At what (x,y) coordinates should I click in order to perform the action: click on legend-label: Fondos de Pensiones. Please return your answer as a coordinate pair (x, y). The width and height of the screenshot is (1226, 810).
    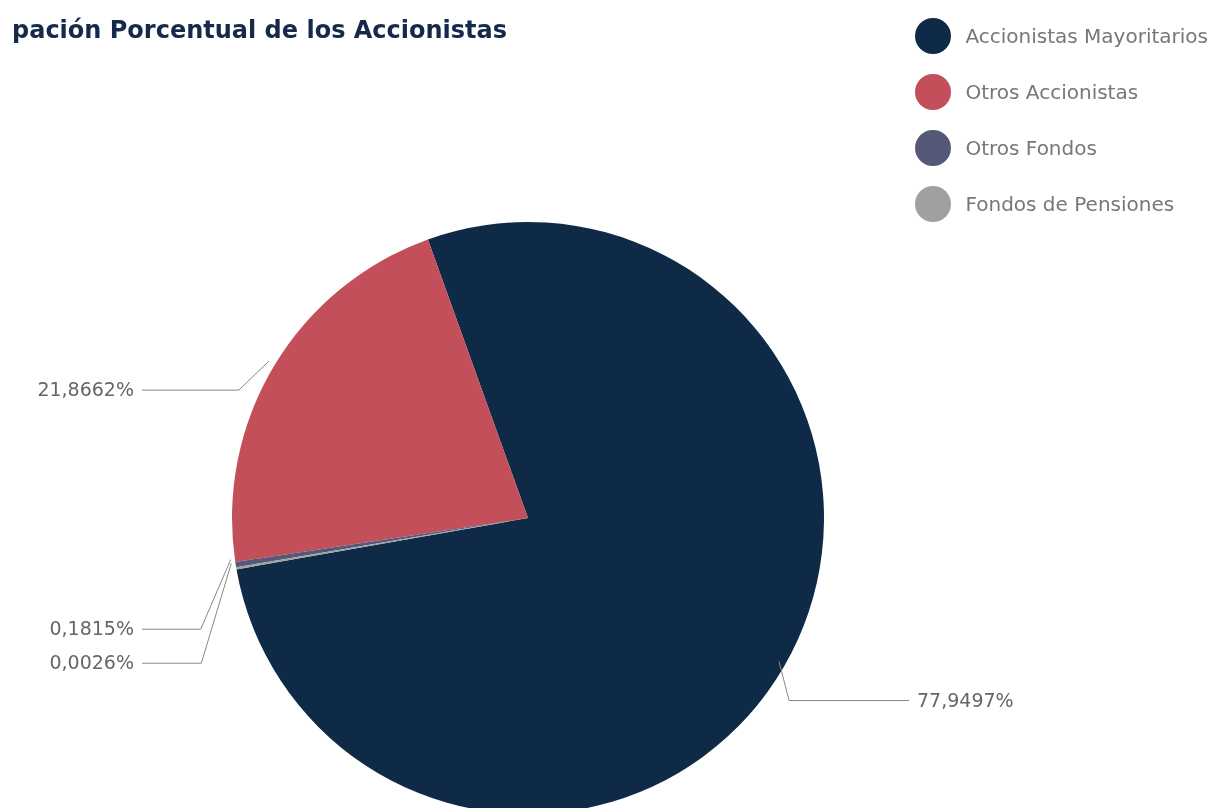
    Looking at the image, I should click on (1070, 204).